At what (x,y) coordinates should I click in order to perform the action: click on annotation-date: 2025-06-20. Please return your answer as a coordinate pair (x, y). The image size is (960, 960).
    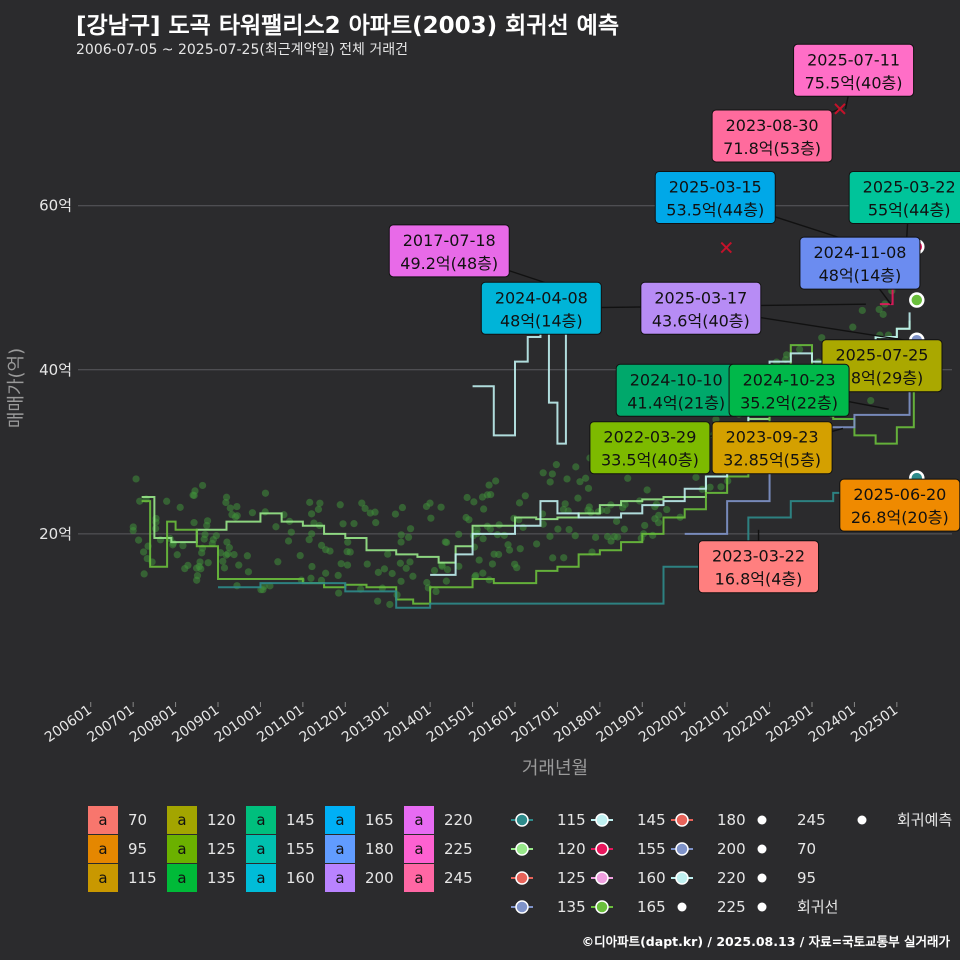
    Looking at the image, I should click on (899, 494).